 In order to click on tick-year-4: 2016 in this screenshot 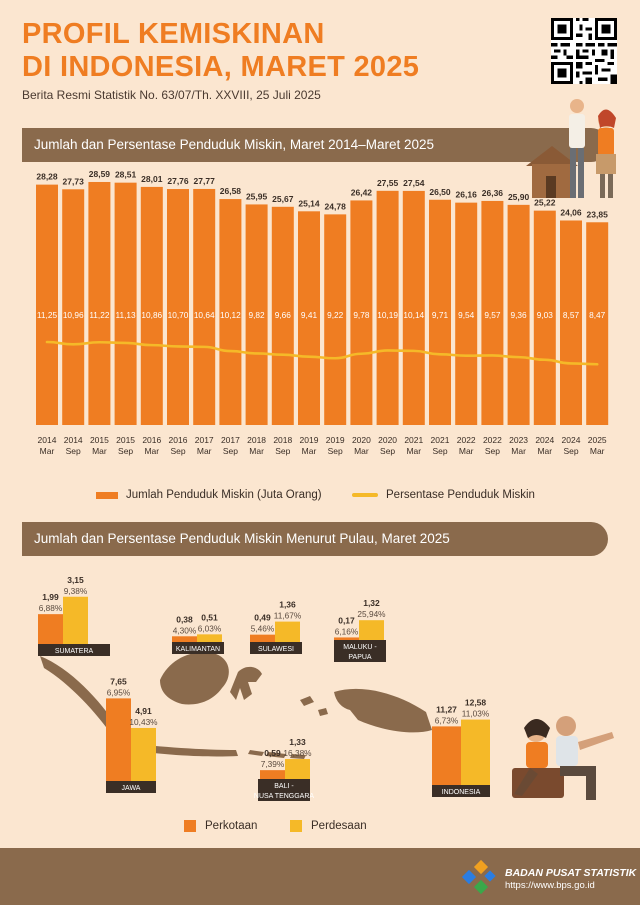, I will do `click(151, 440)`.